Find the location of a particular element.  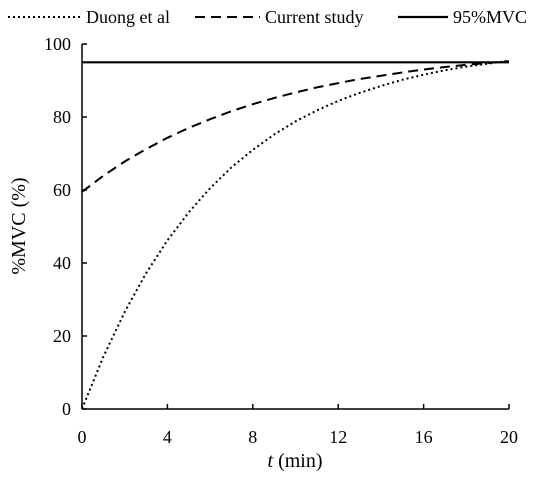

x-axis-title: t (min) is located at coordinates (295, 461).